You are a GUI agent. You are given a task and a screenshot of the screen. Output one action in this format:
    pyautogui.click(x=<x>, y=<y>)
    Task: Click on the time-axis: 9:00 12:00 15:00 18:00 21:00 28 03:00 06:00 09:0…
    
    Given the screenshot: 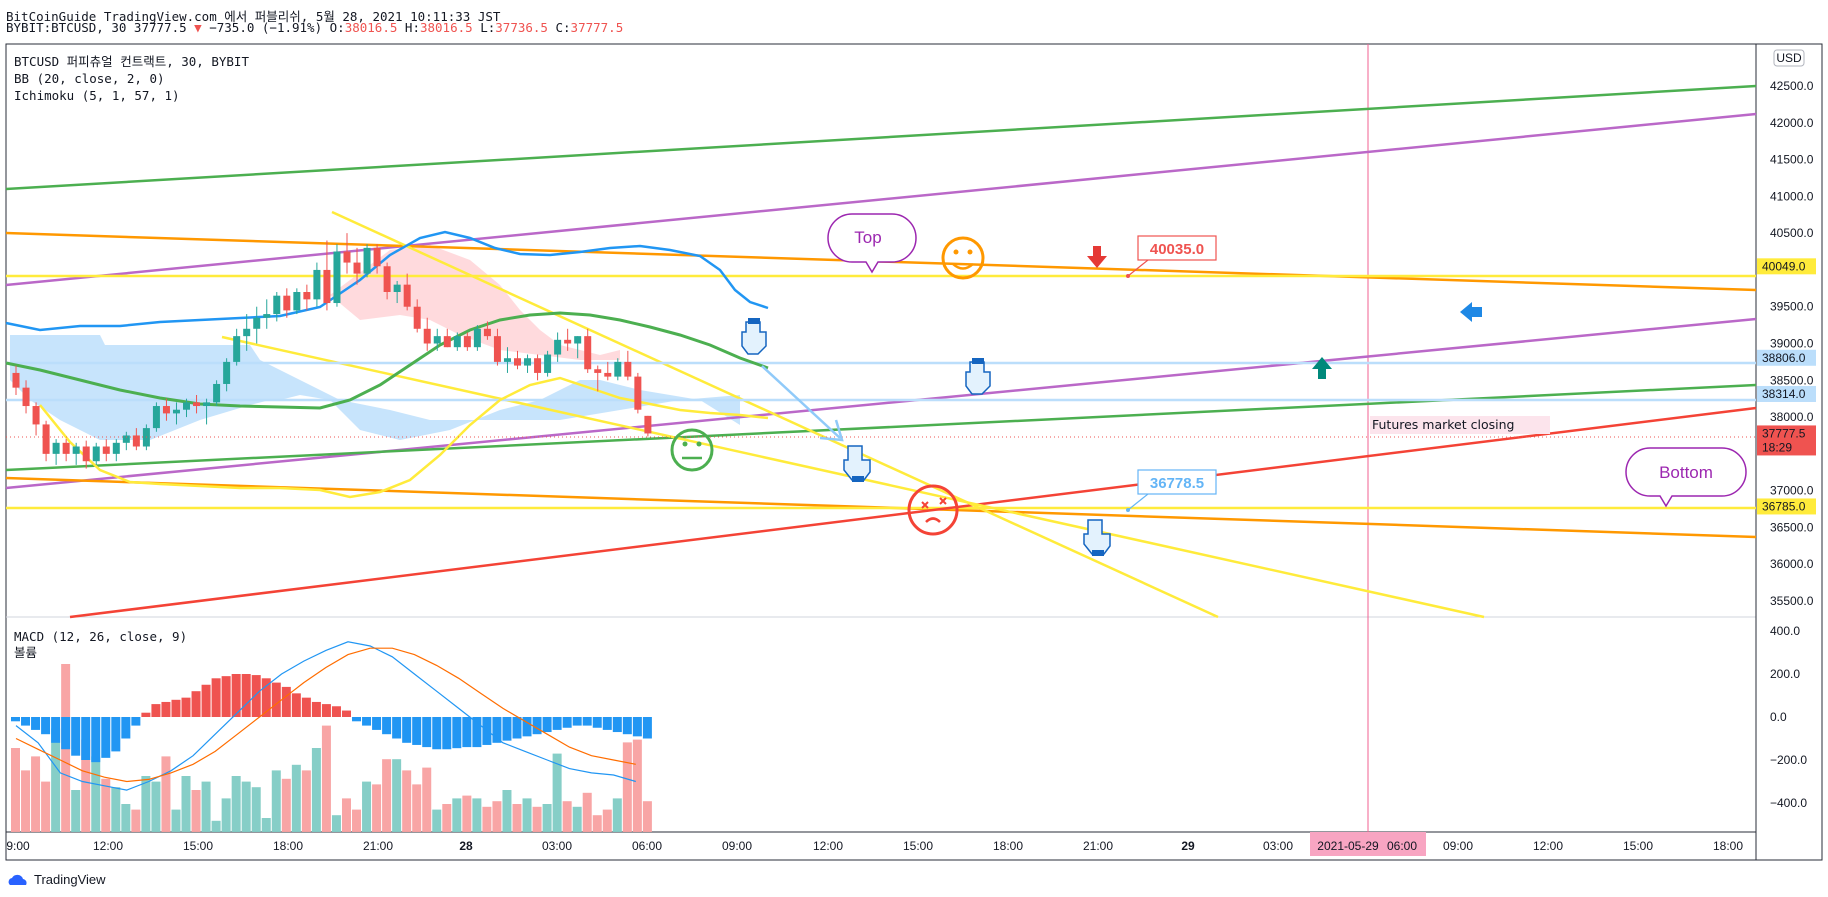 What is the action you would take?
    pyautogui.click(x=874, y=846)
    